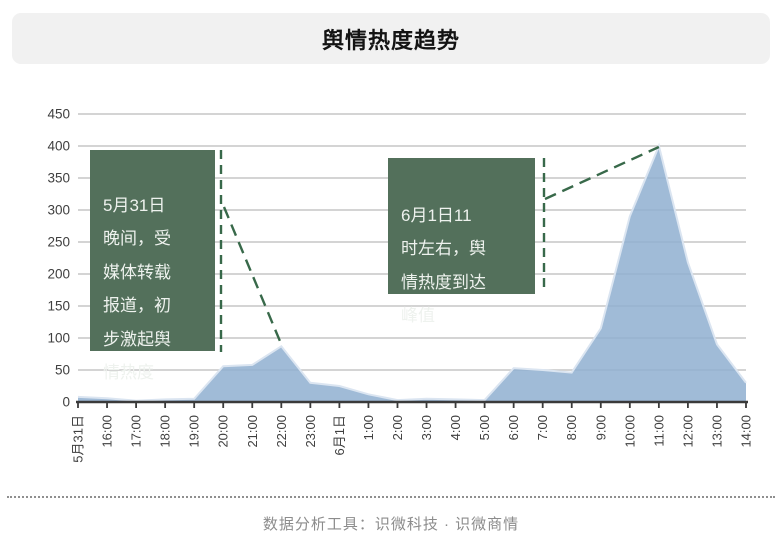  Describe the element at coordinates (339, 435) in the screenshot. I see `svg-text: 6月1日` at that location.